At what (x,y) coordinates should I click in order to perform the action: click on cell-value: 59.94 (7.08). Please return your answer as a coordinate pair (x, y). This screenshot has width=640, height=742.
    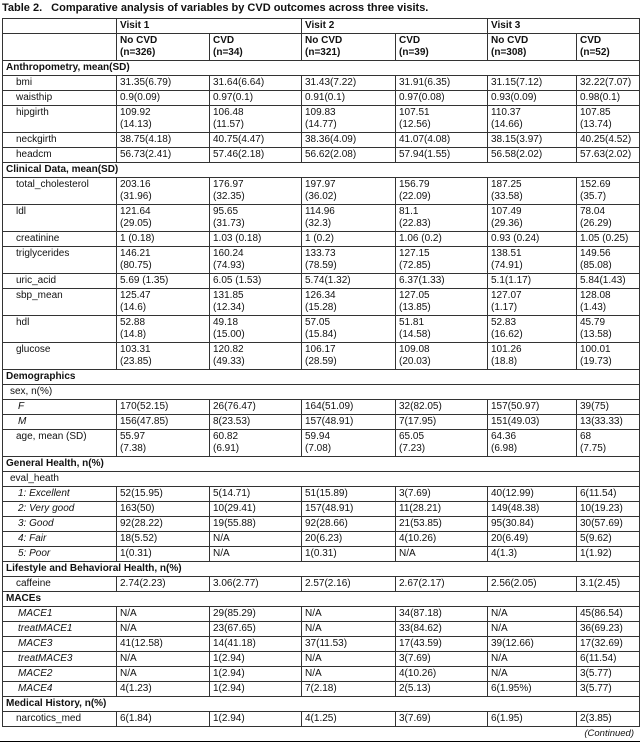
    Looking at the image, I should click on (348, 443).